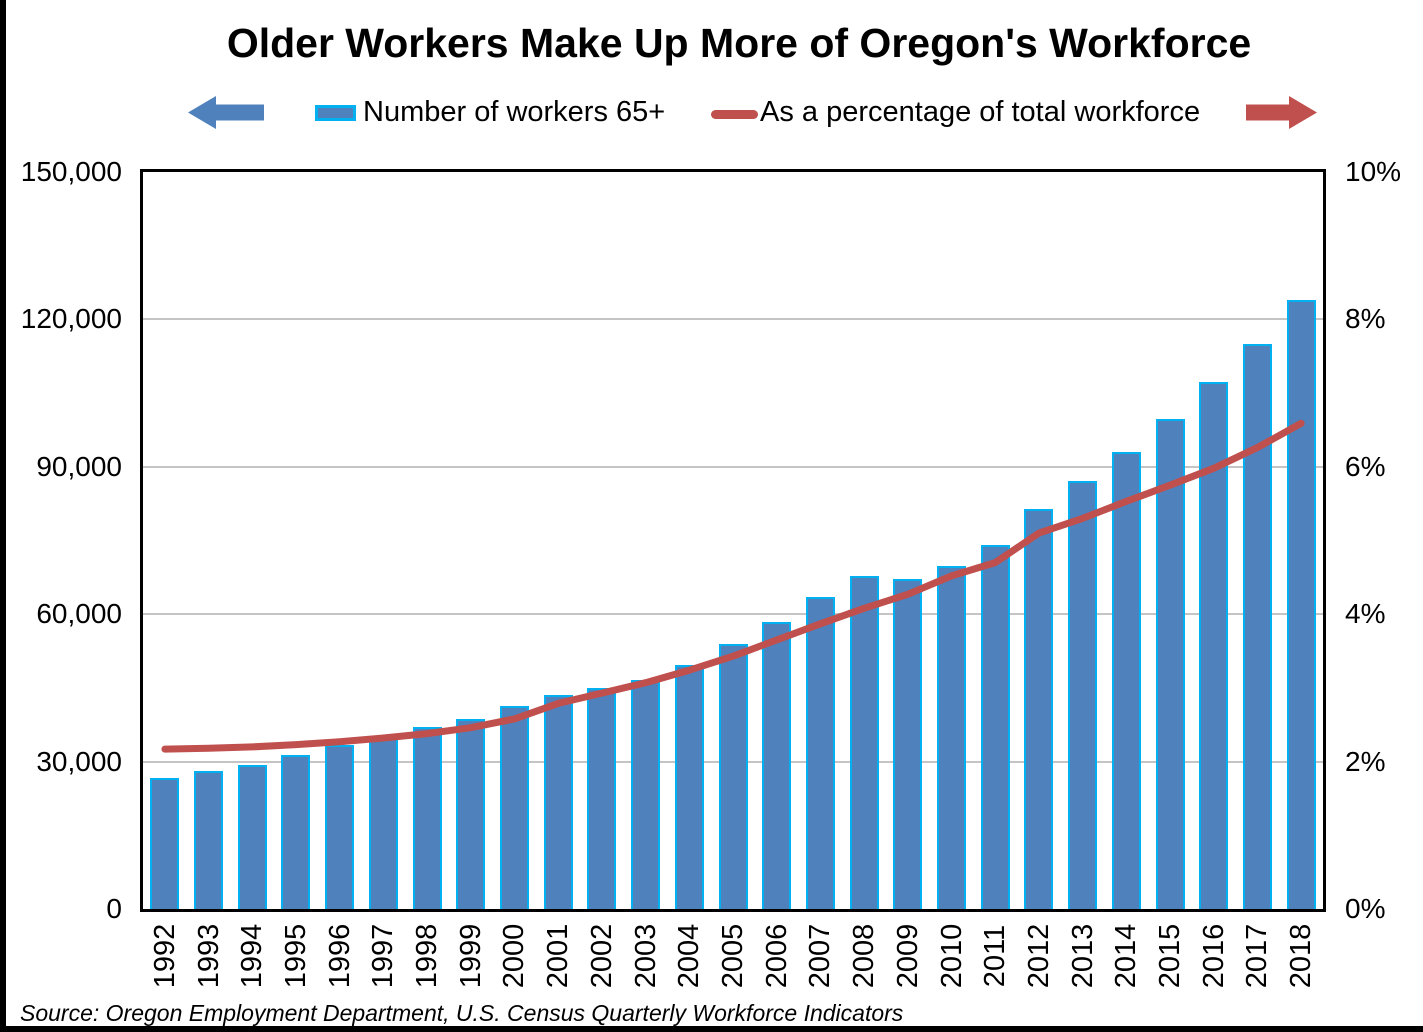 Image resolution: width=1423 pixels, height=1032 pixels. Describe the element at coordinates (952, 737) in the screenshot. I see `bar-2010` at that location.